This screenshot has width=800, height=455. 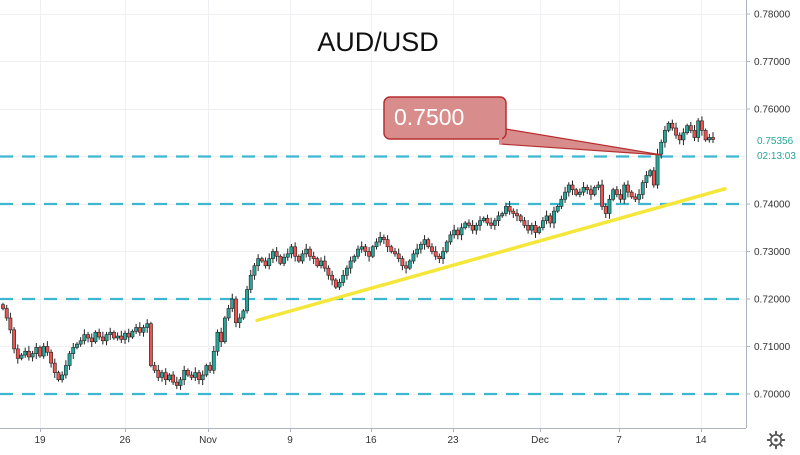 I want to click on last-price-badge, so click(x=773, y=147).